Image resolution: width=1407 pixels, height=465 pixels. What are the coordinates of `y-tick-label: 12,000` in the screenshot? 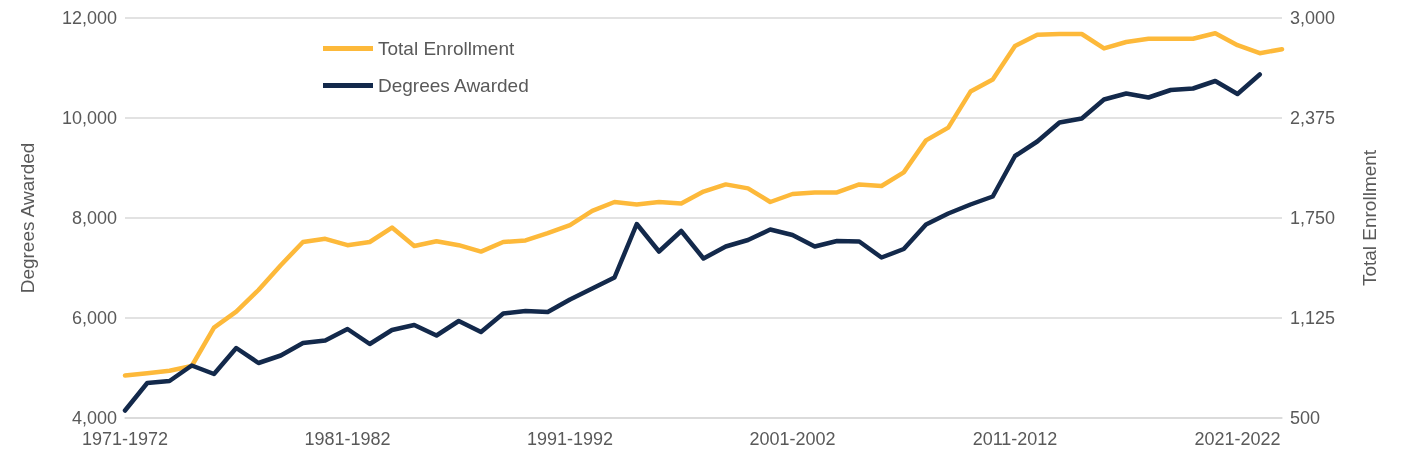 It's located at (89, 18).